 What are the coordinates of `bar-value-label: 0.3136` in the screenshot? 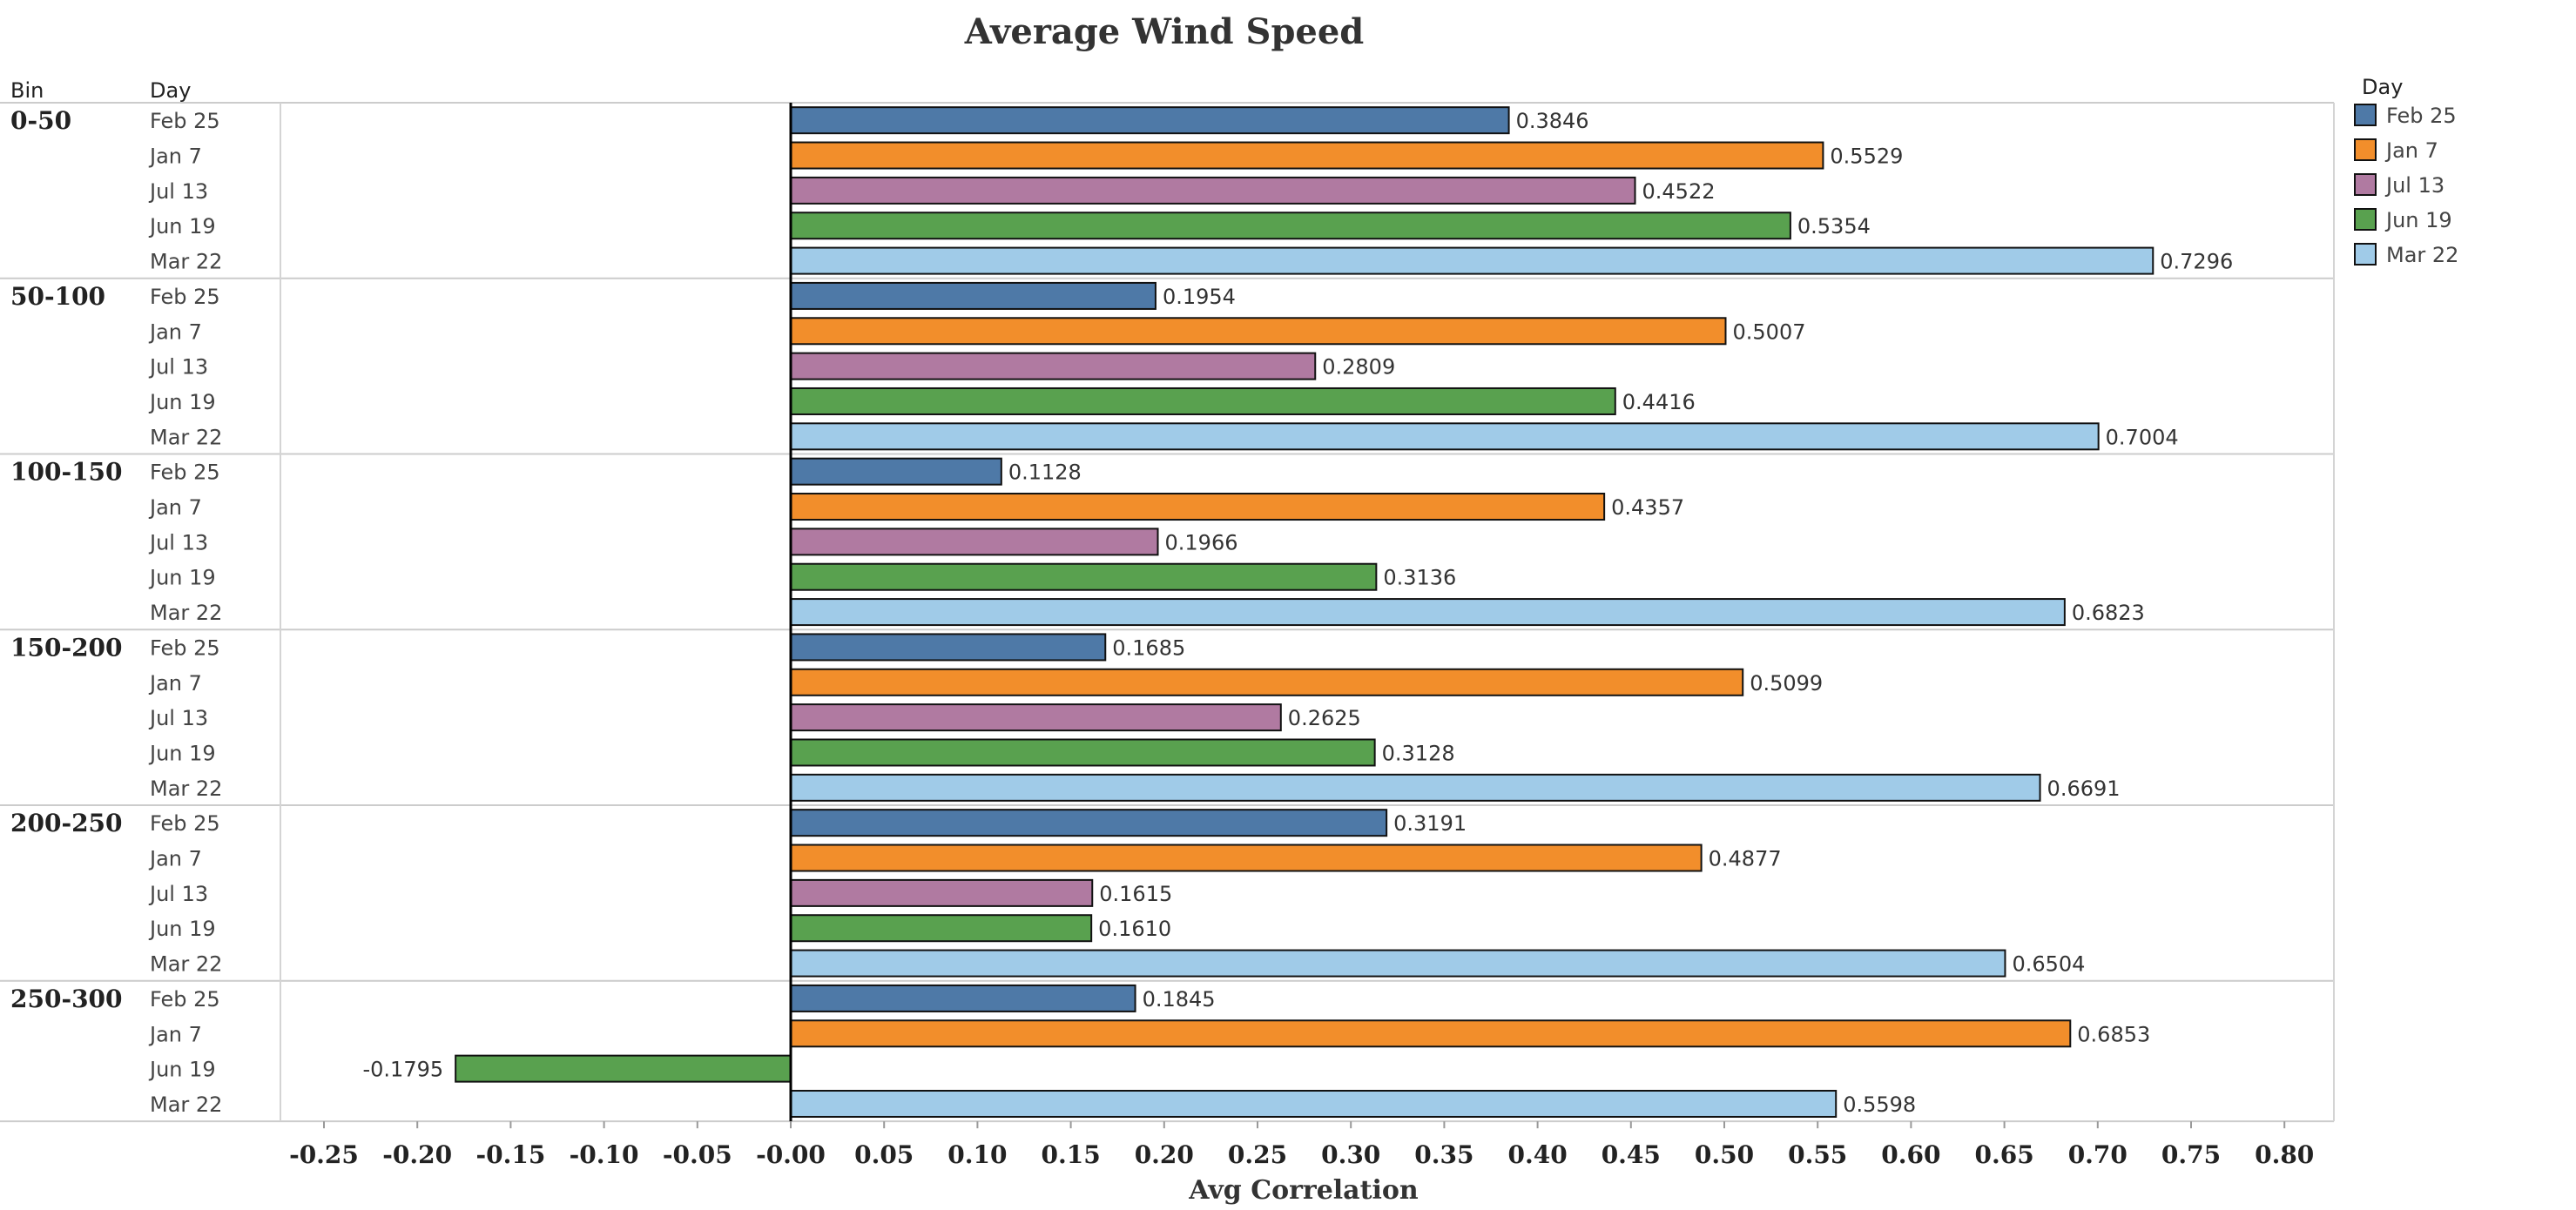 It's located at (1420, 578).